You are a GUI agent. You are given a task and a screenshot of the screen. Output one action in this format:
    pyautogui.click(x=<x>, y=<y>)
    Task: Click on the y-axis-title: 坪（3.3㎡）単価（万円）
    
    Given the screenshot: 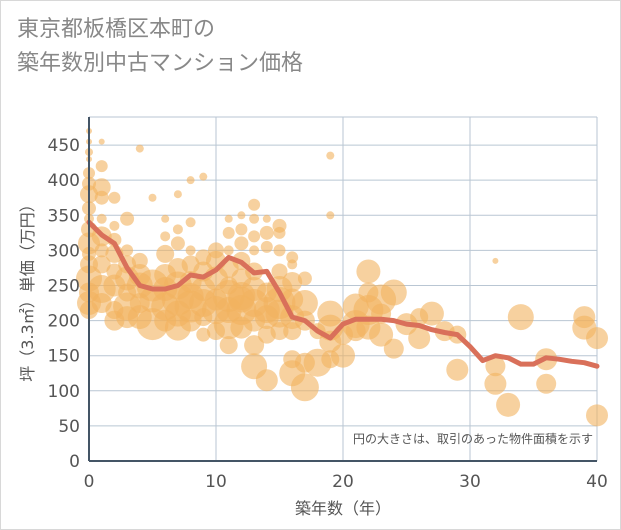 What is the action you would take?
    pyautogui.click(x=27, y=288)
    